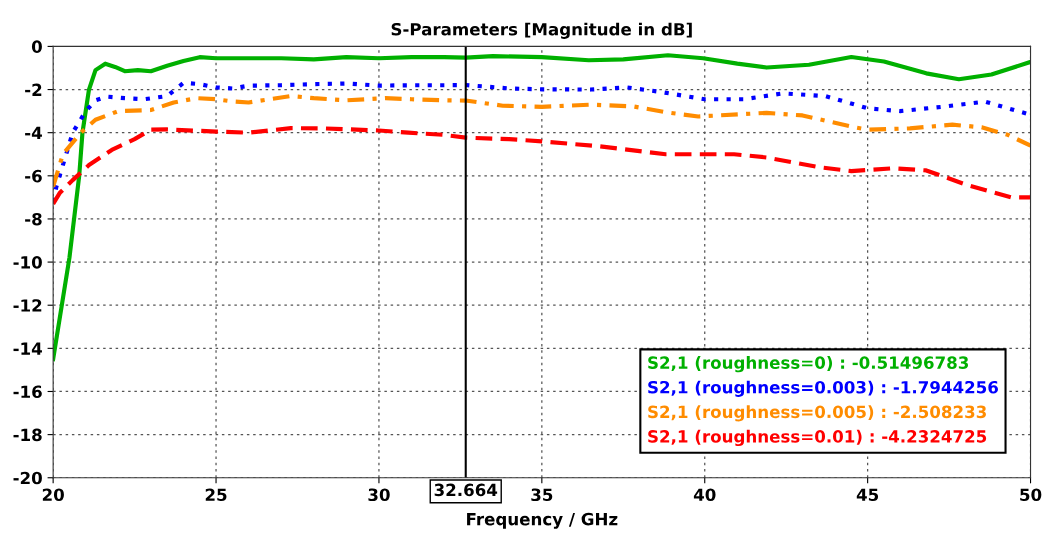 Image resolution: width=1042 pixels, height=546 pixels. I want to click on text: S2,1 (roughness=0) : -0.51496783, so click(808, 364).